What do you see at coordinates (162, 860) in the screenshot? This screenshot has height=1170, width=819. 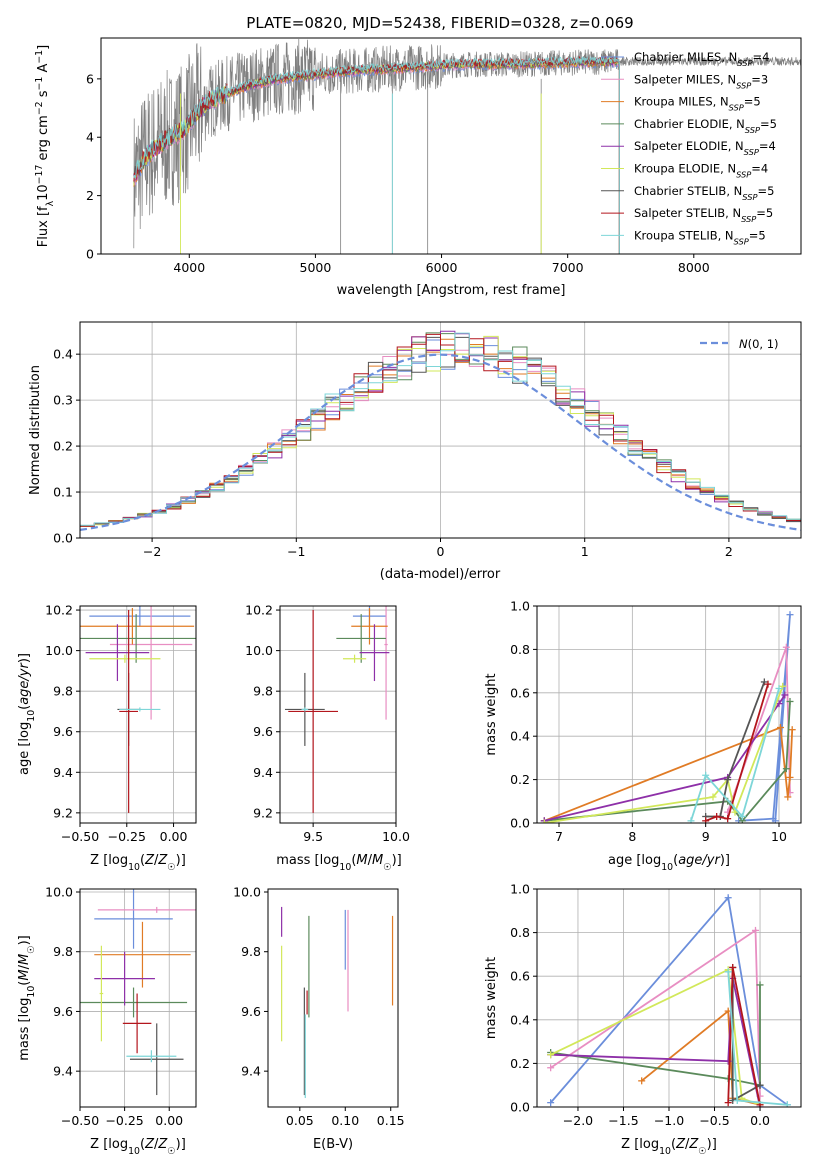 I see `age-vs-Z-x-label-part: Z` at bounding box center [162, 860].